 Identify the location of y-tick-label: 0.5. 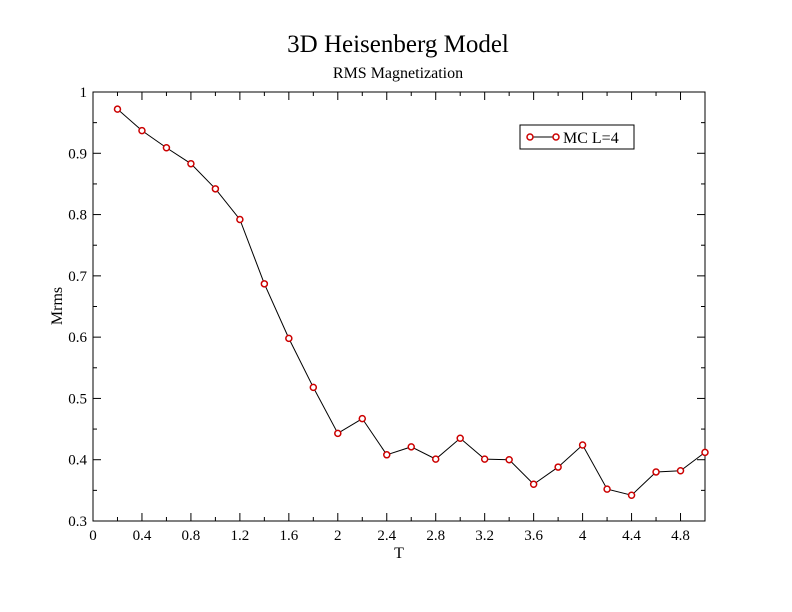
(77, 399).